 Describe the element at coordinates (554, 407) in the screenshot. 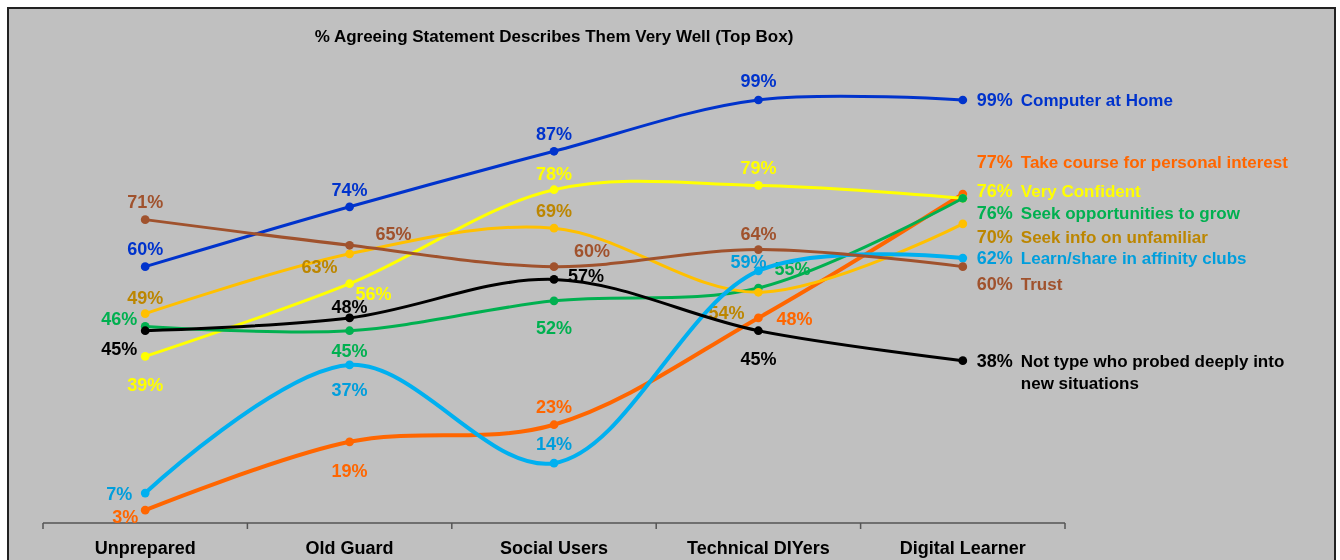

I see `data-label: 23%` at that location.